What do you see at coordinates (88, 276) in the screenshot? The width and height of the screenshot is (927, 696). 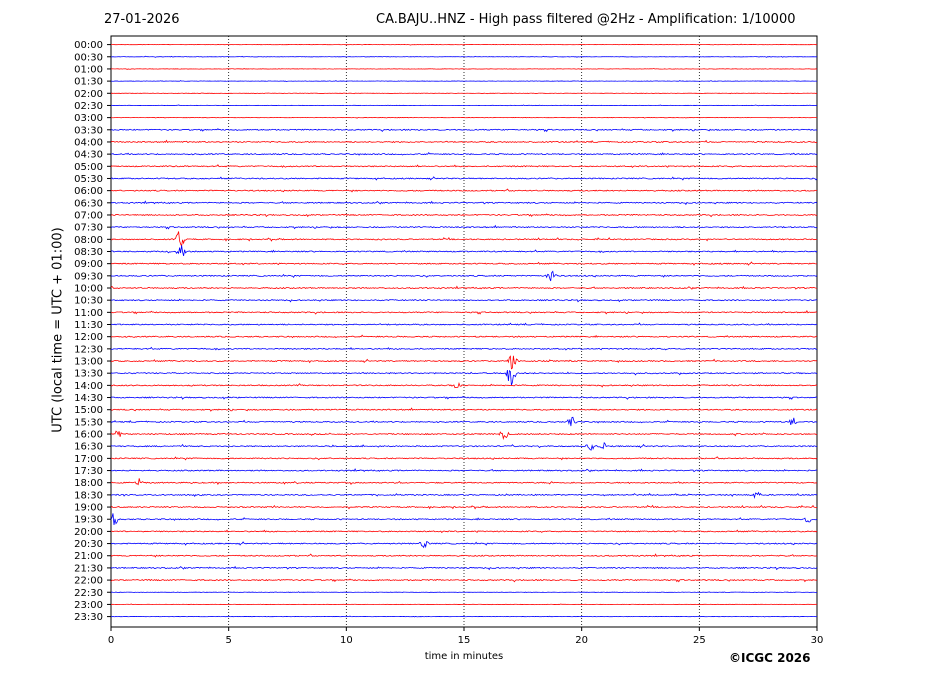 I see `y-tick-label: 09:30` at bounding box center [88, 276].